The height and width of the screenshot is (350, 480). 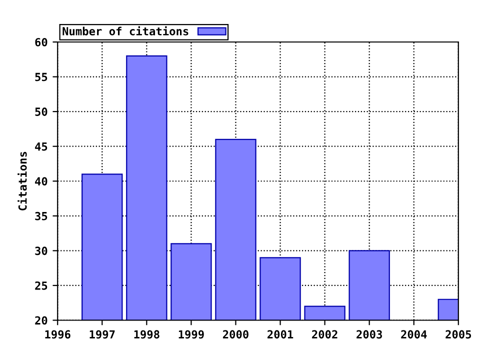 What do you see at coordinates (147, 334) in the screenshot?
I see `x-tick-label: 1998` at bounding box center [147, 334].